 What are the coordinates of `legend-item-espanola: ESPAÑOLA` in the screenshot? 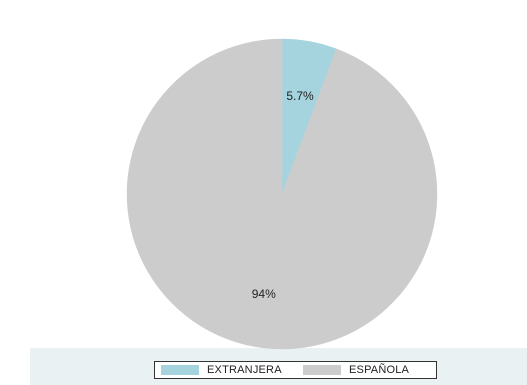 It's located at (356, 370).